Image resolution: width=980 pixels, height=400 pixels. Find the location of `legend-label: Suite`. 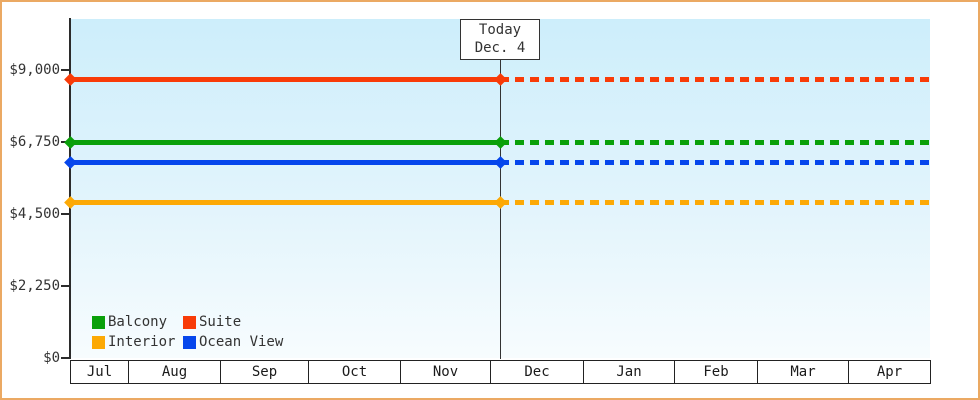

legend-label: Suite is located at coordinates (220, 322).